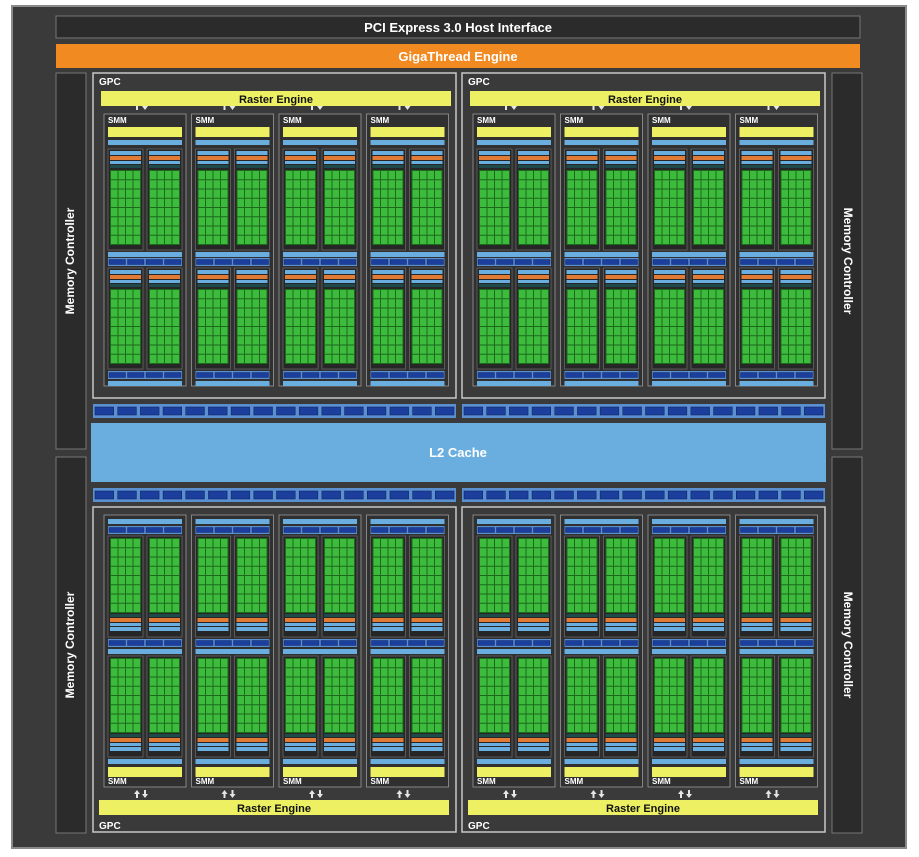 The height and width of the screenshot is (857, 919). I want to click on l1-texture-cache, so click(145, 521).